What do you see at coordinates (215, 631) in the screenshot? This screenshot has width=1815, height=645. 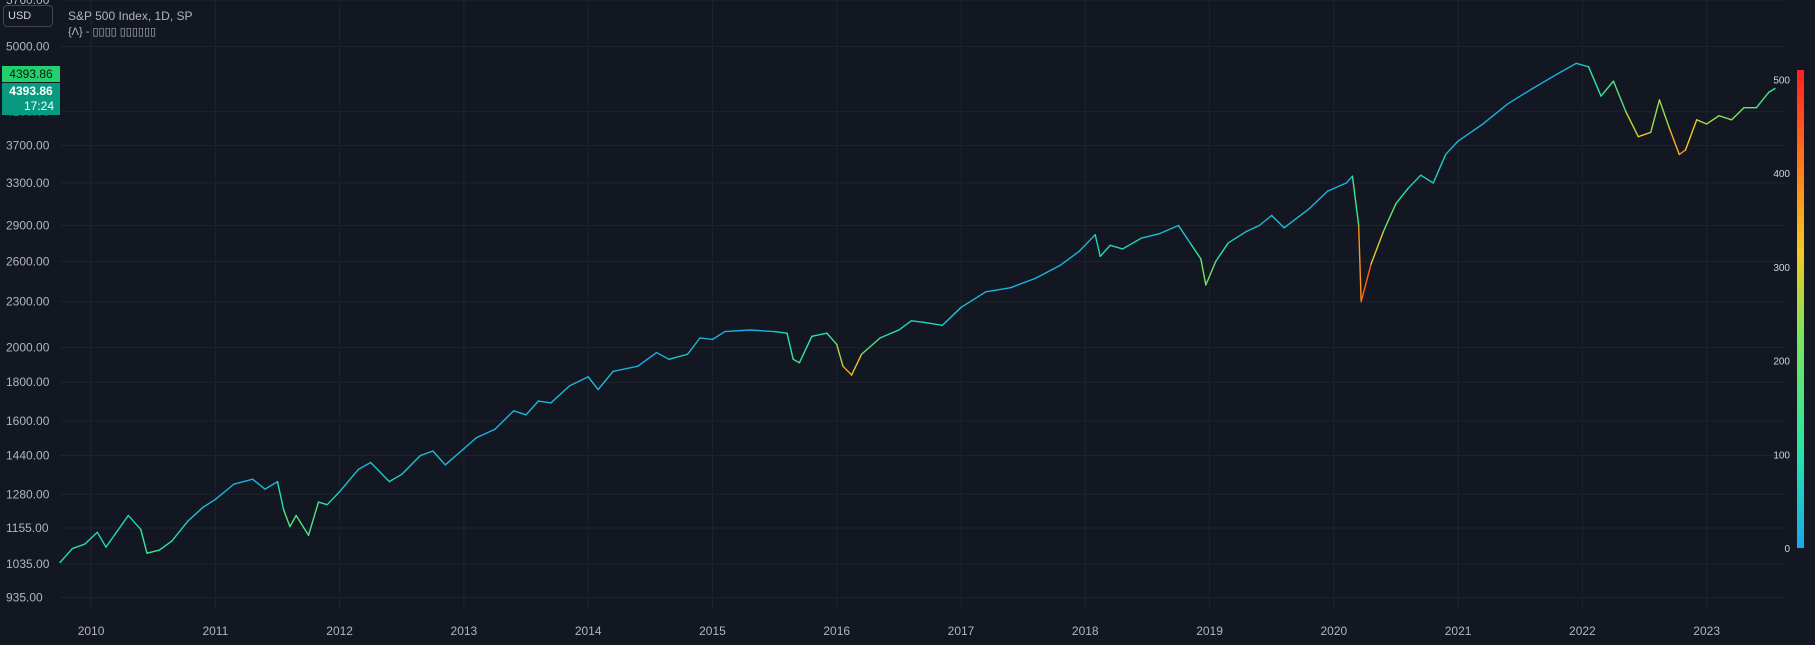 I see `x-tick-label: 2011` at bounding box center [215, 631].